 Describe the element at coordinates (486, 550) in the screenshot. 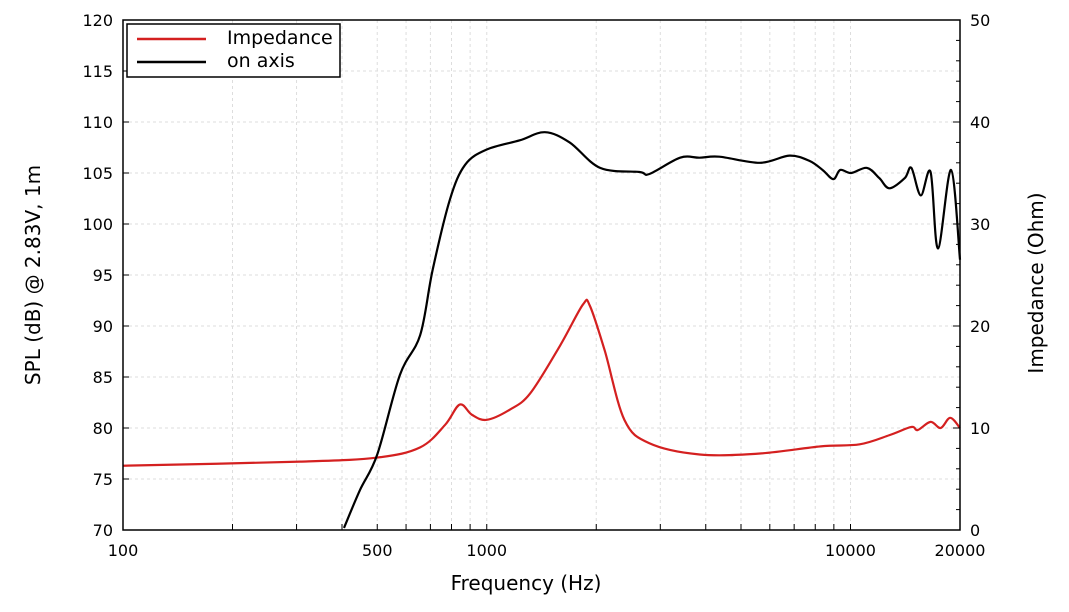

I see `x-tick-label: 1000` at that location.